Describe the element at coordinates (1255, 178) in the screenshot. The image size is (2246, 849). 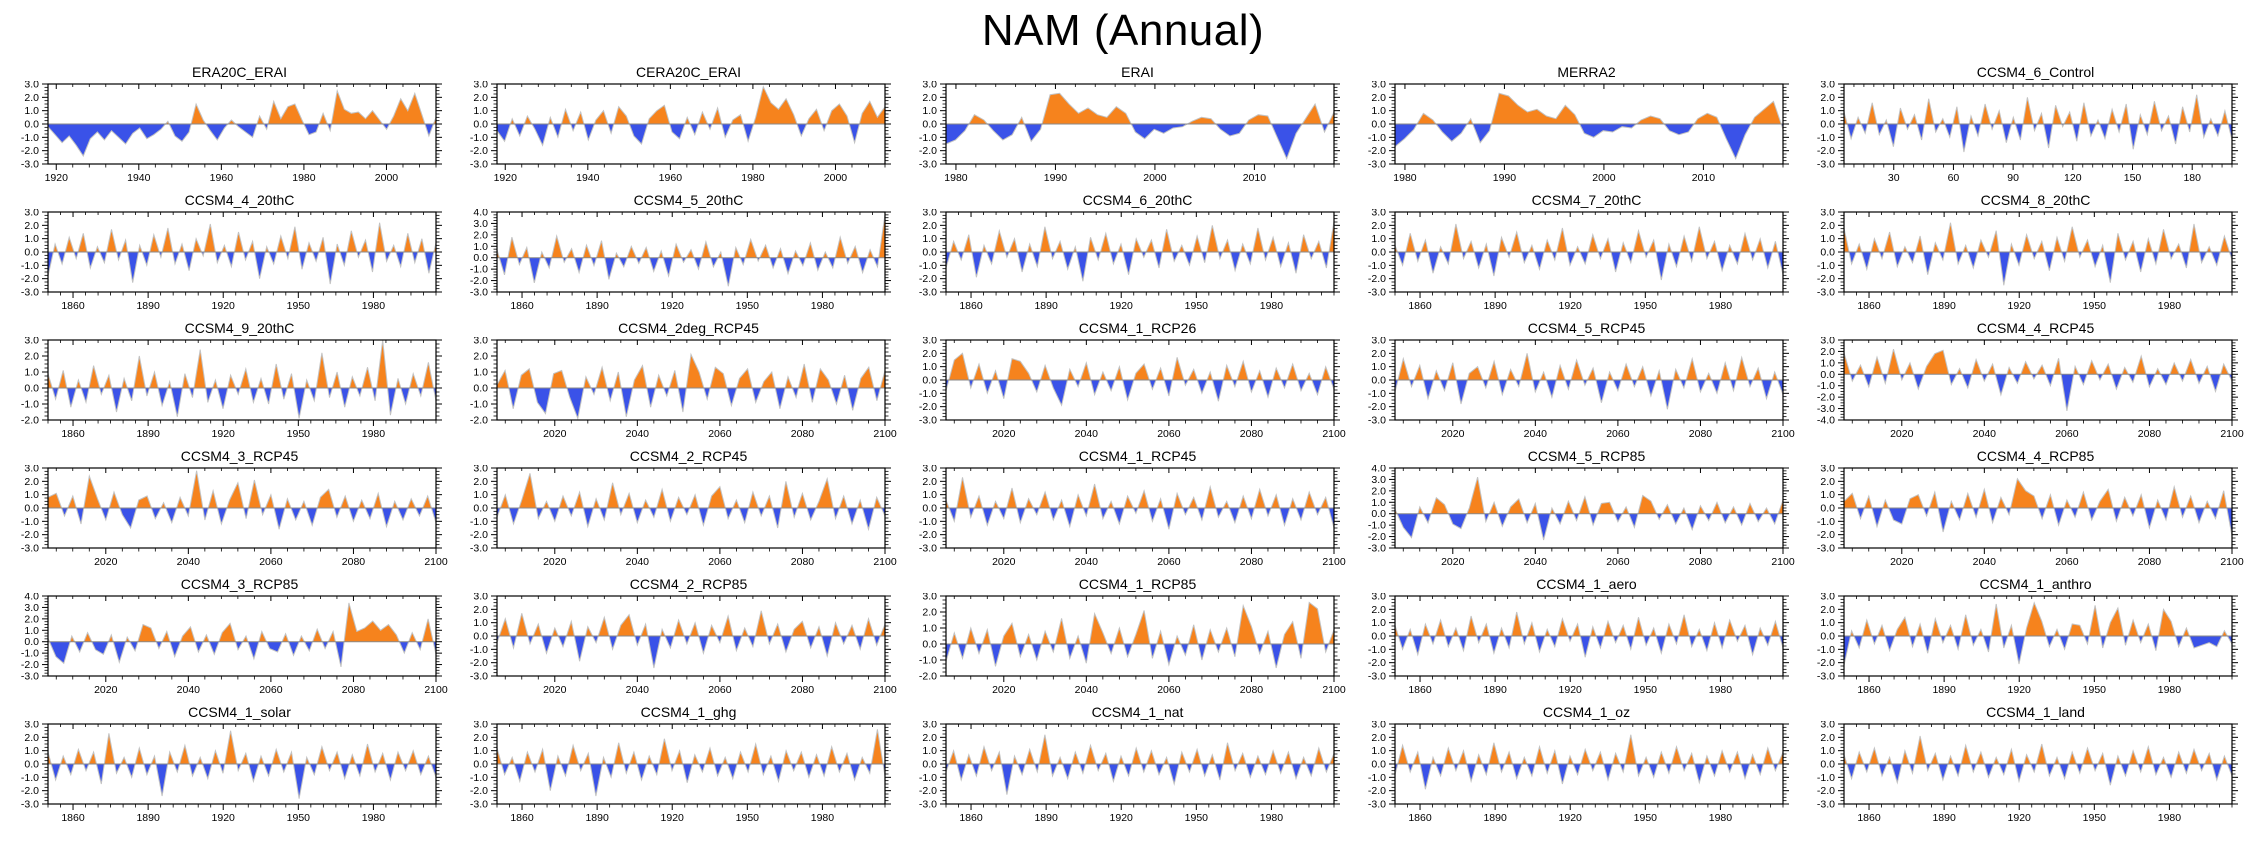
I see `svg-text: 2010` at that location.